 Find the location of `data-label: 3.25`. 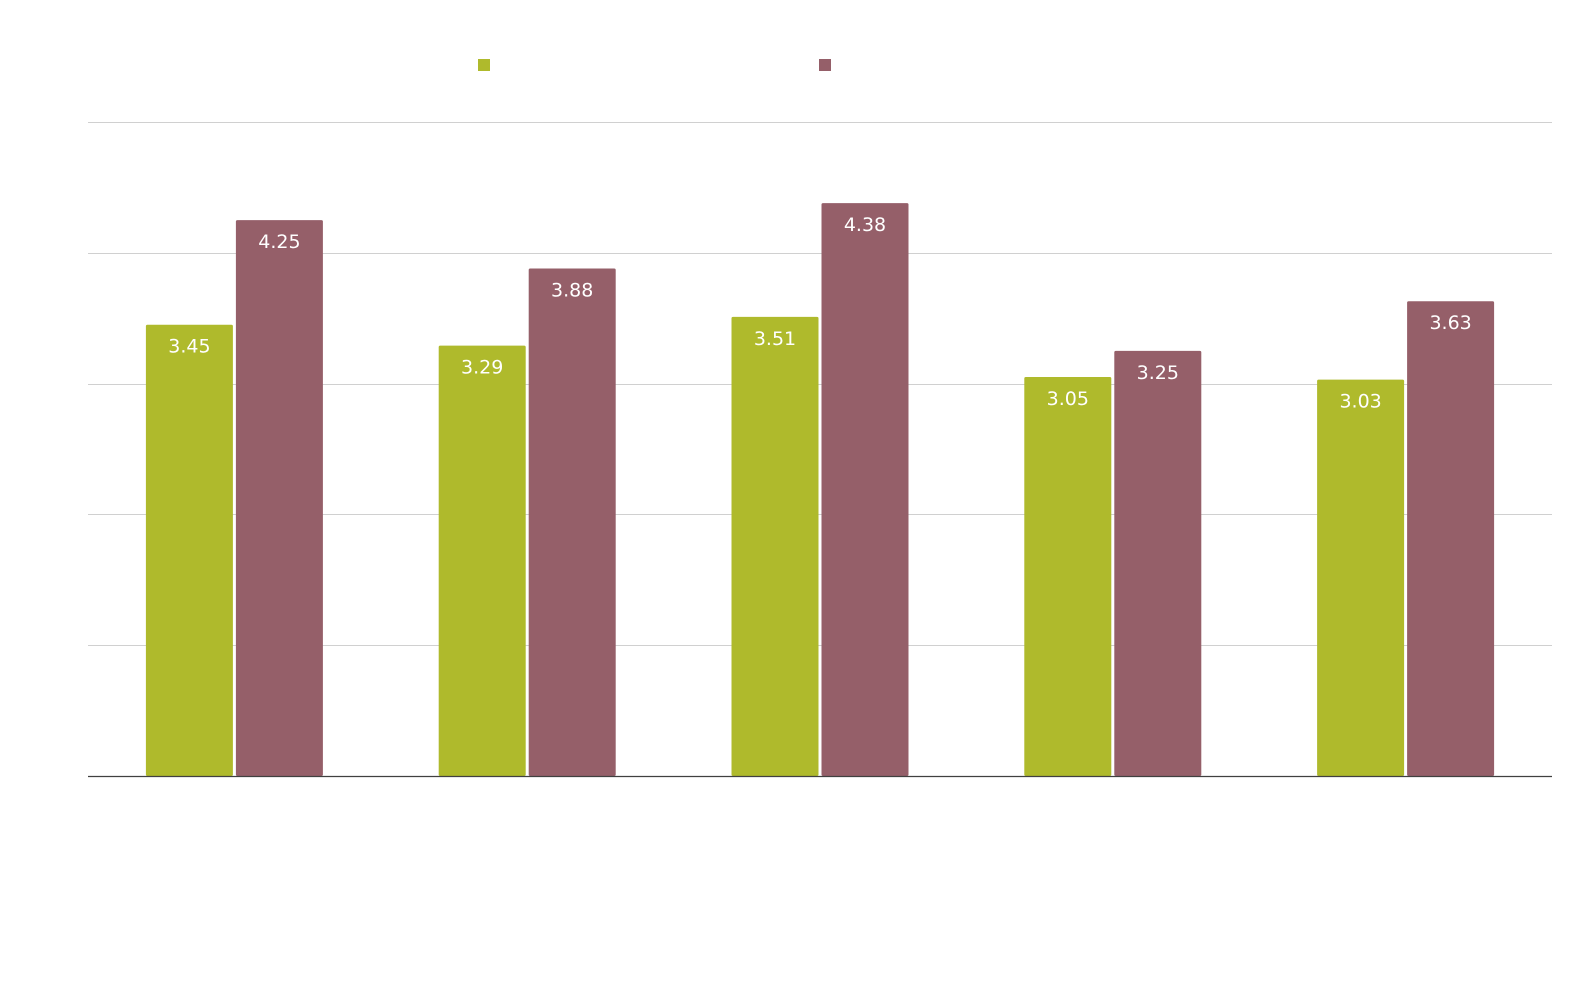

data-label: 3.25 is located at coordinates (1158, 373).